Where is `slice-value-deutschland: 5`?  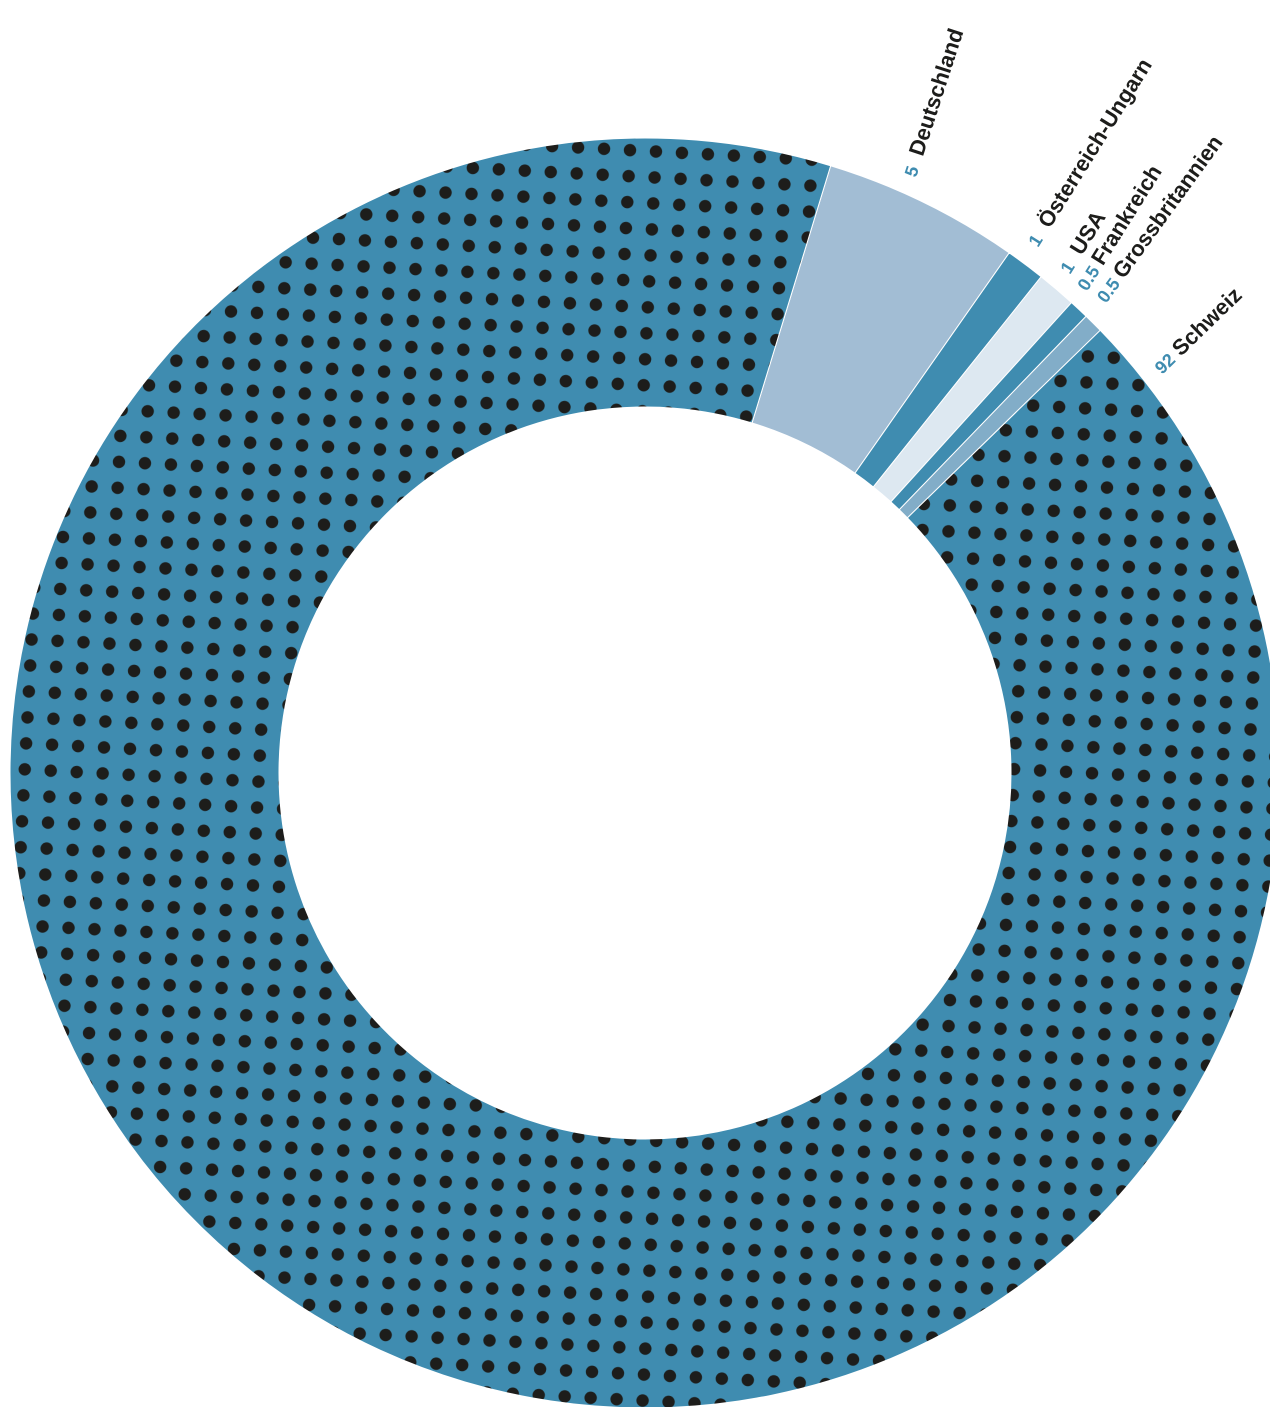 slice-value-deutschland: 5 is located at coordinates (912, 172).